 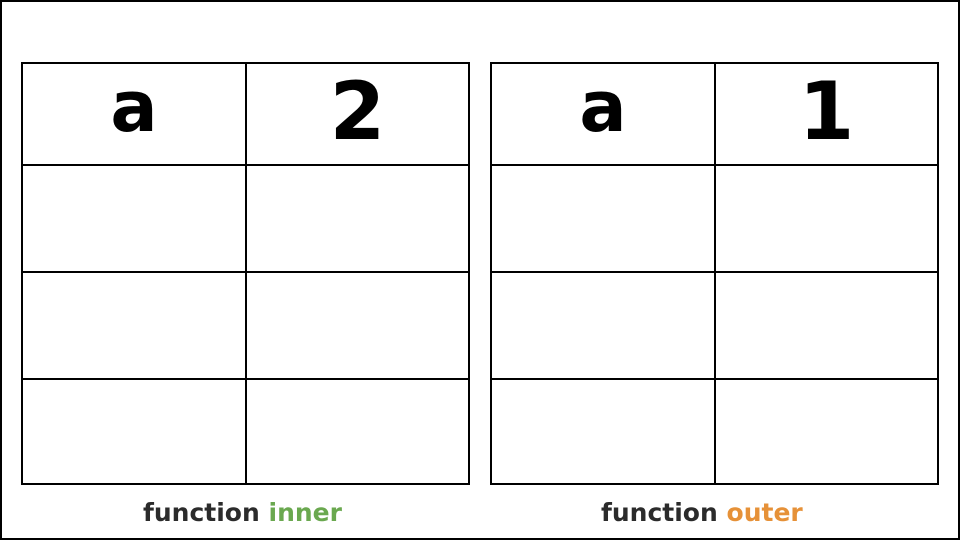 I want to click on inner-variable-name: a, so click(x=134, y=107).